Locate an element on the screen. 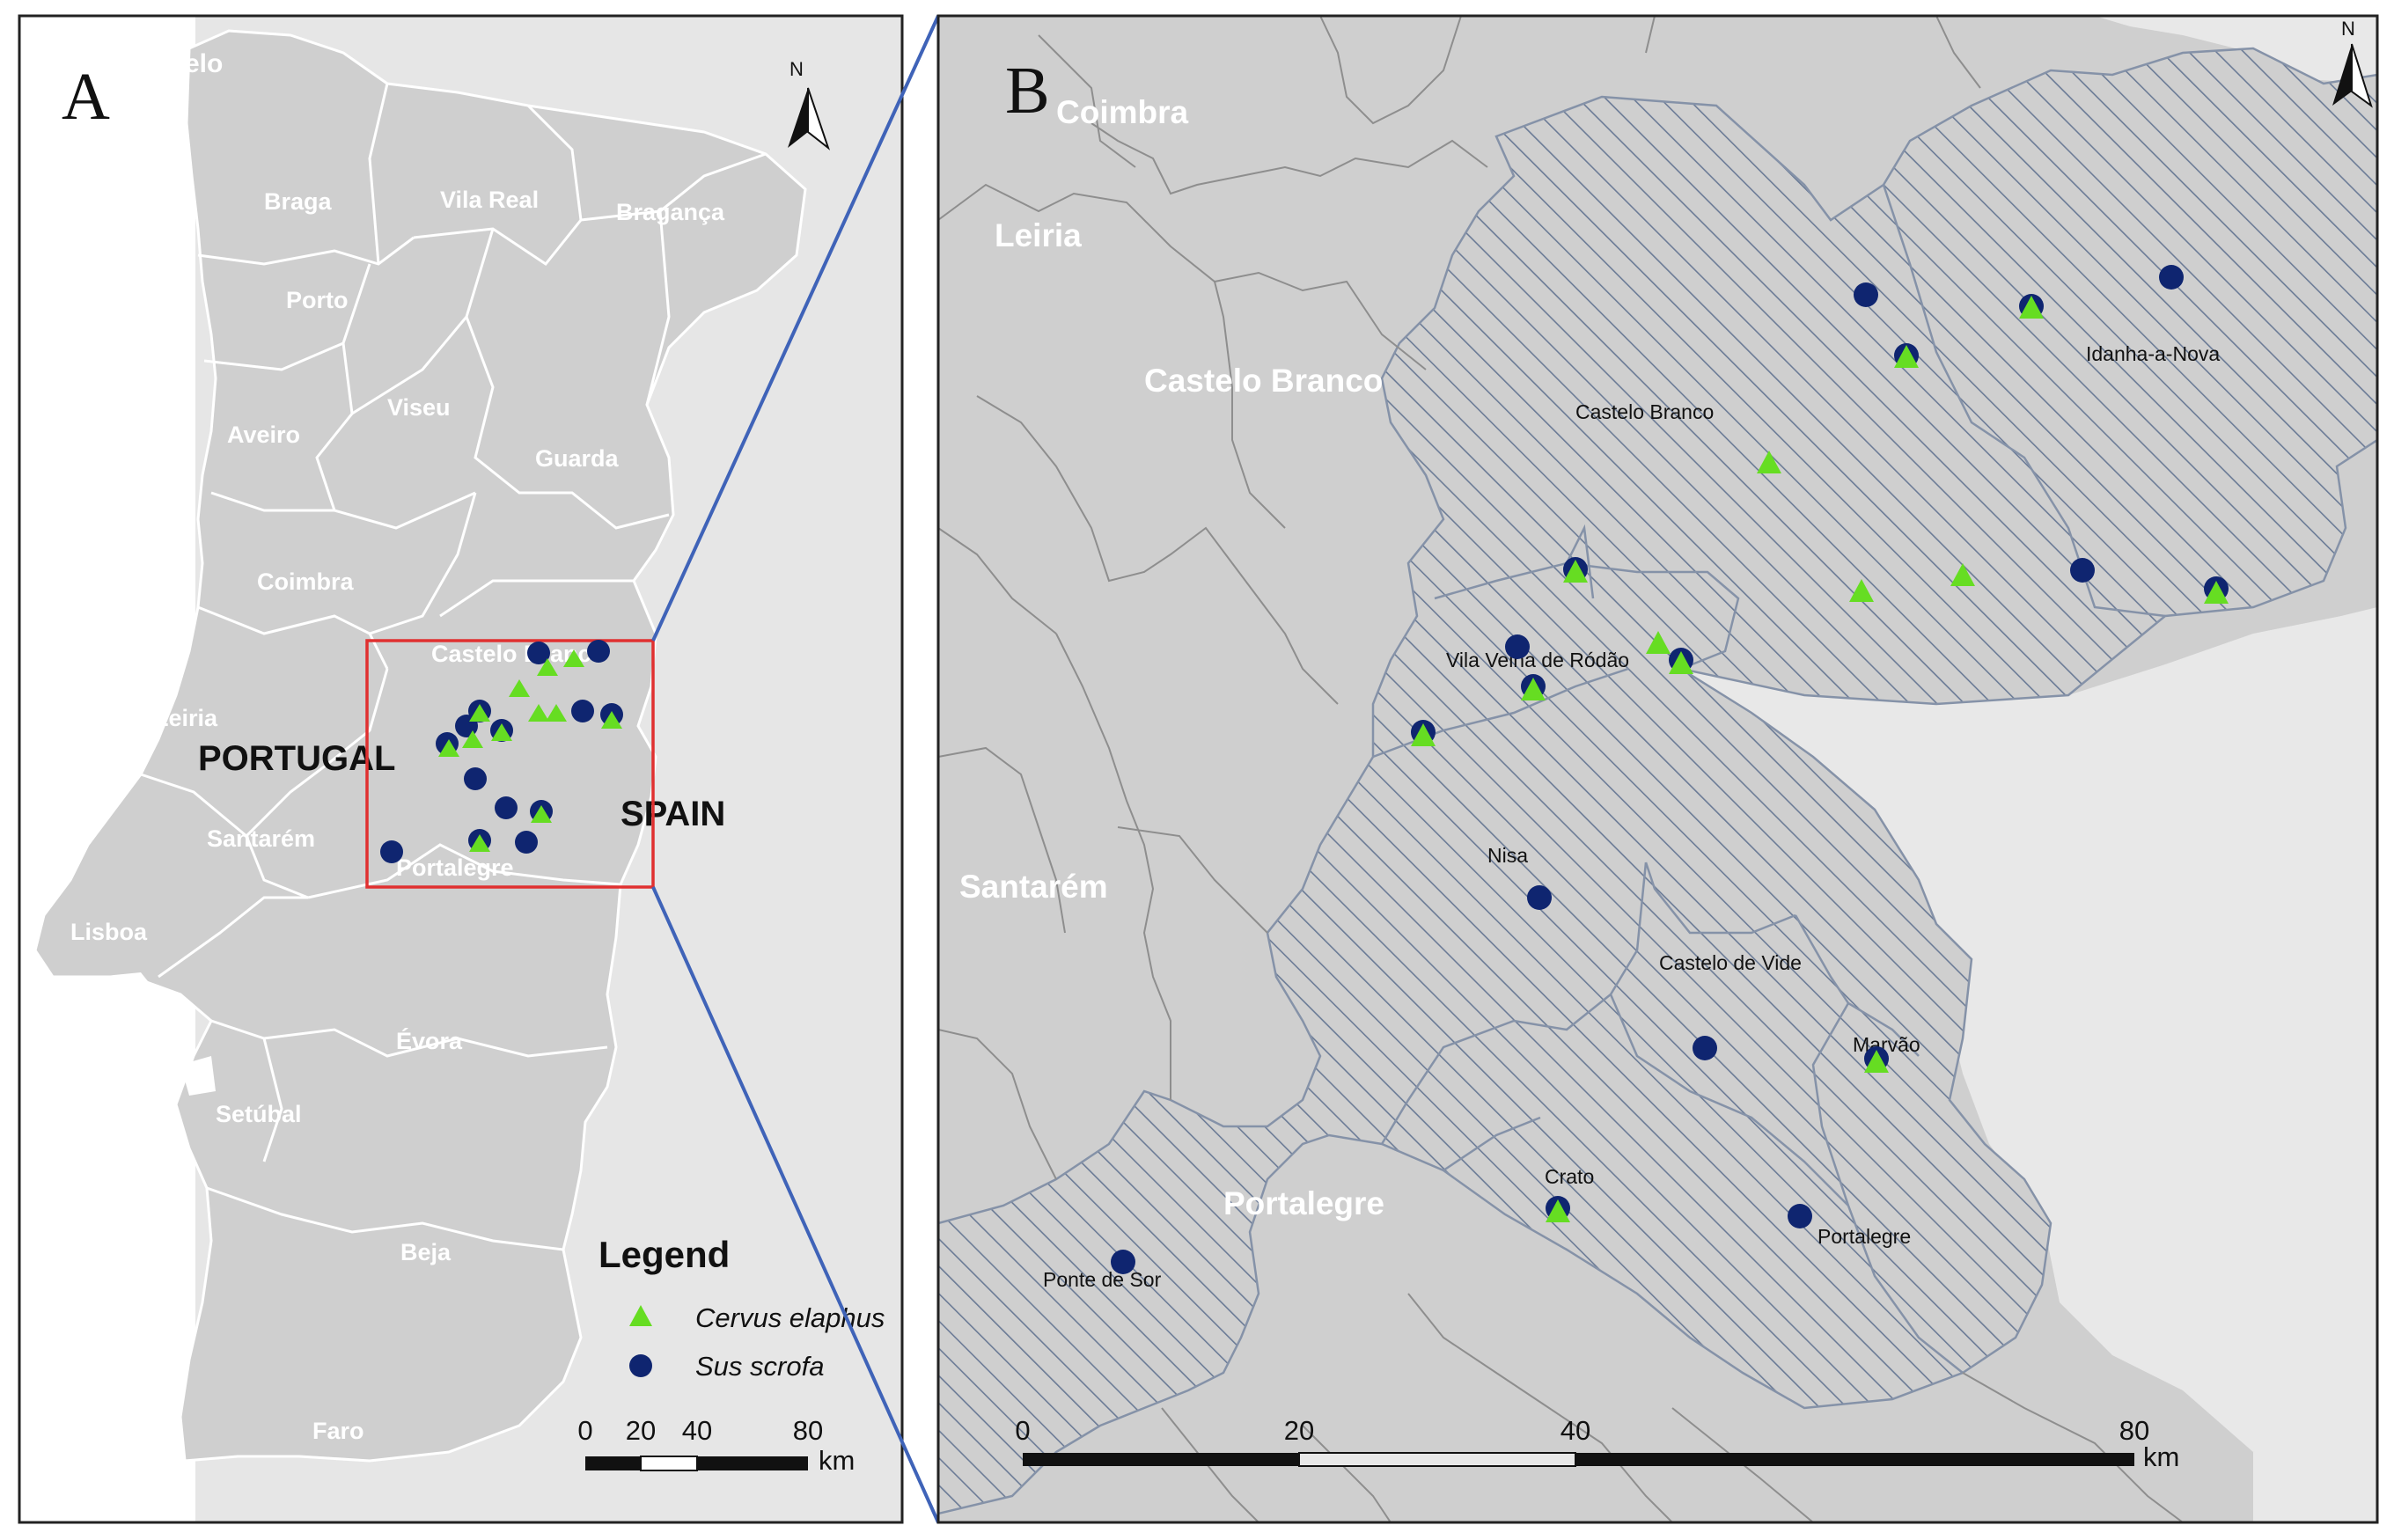 The image size is (2394, 1540). label-santarem-district: Santarém is located at coordinates (1033, 887).